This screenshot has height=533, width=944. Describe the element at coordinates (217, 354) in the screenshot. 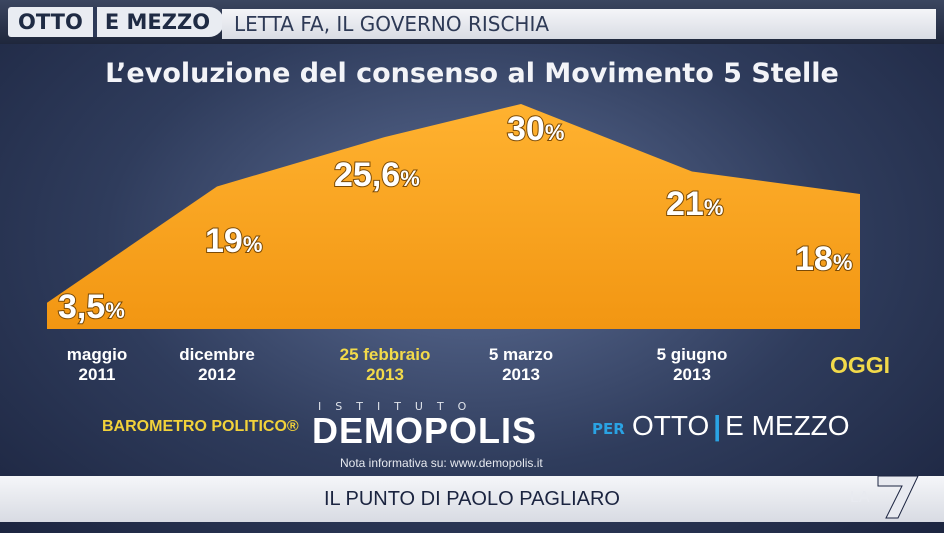

I see `x-tick-label-line1: dicembre` at that location.